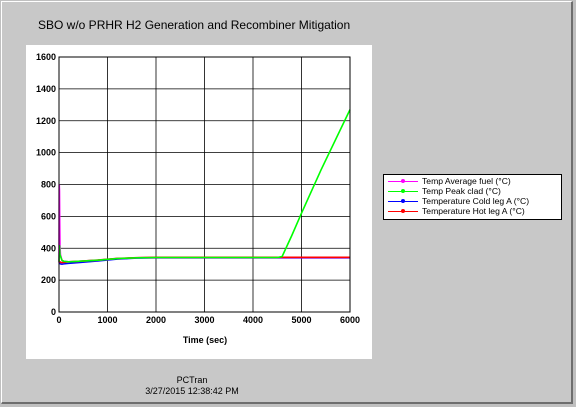  Describe the element at coordinates (48, 280) in the screenshot. I see `y-tick-label: 200` at that location.